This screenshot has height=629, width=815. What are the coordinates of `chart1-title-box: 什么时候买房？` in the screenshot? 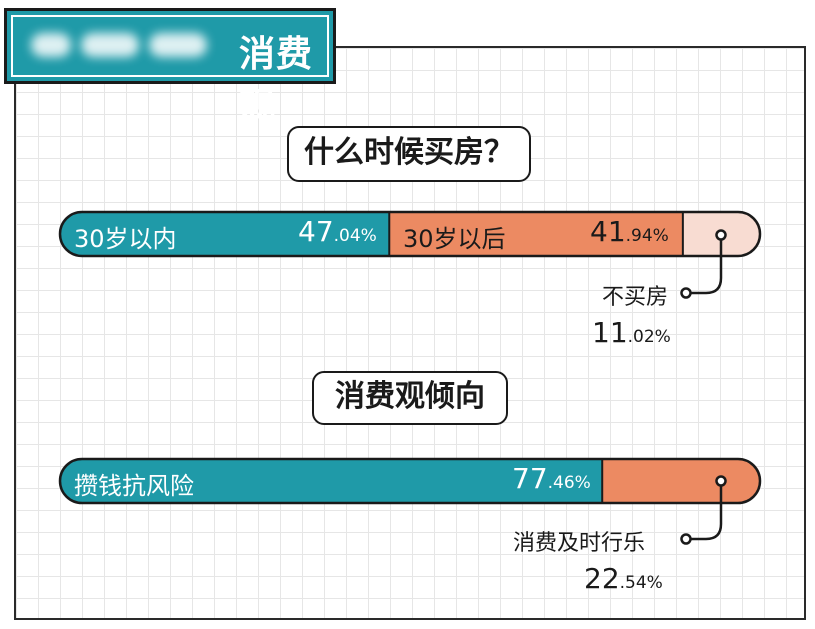 It's located at (409, 154).